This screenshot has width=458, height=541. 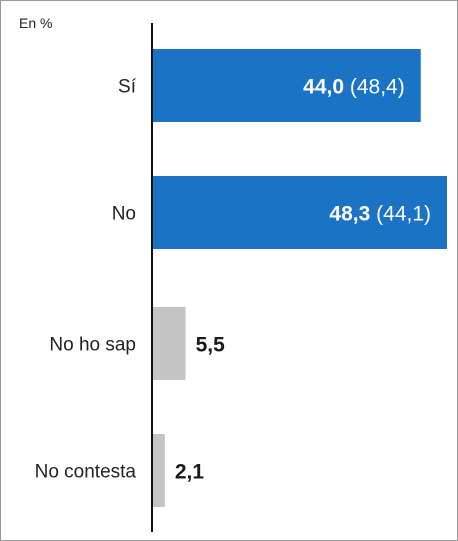 I want to click on category-label-2: No ho sap, so click(x=92, y=345).